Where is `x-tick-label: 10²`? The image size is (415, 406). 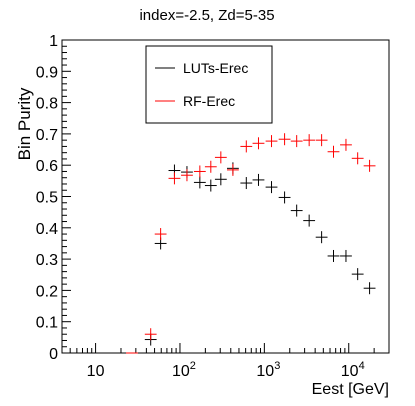 x-tick-label: 10² is located at coordinates (184, 370).